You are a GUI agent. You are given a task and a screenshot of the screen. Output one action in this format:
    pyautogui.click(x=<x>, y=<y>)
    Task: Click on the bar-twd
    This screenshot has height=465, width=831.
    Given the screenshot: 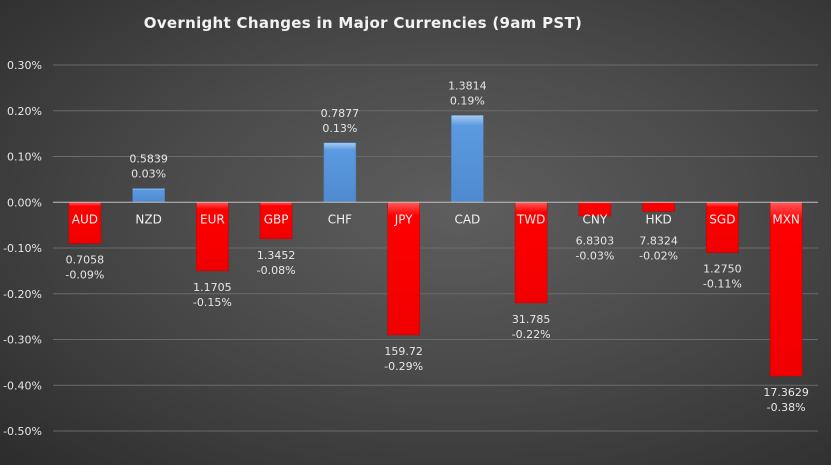 What is the action you would take?
    pyautogui.click(x=531, y=253)
    